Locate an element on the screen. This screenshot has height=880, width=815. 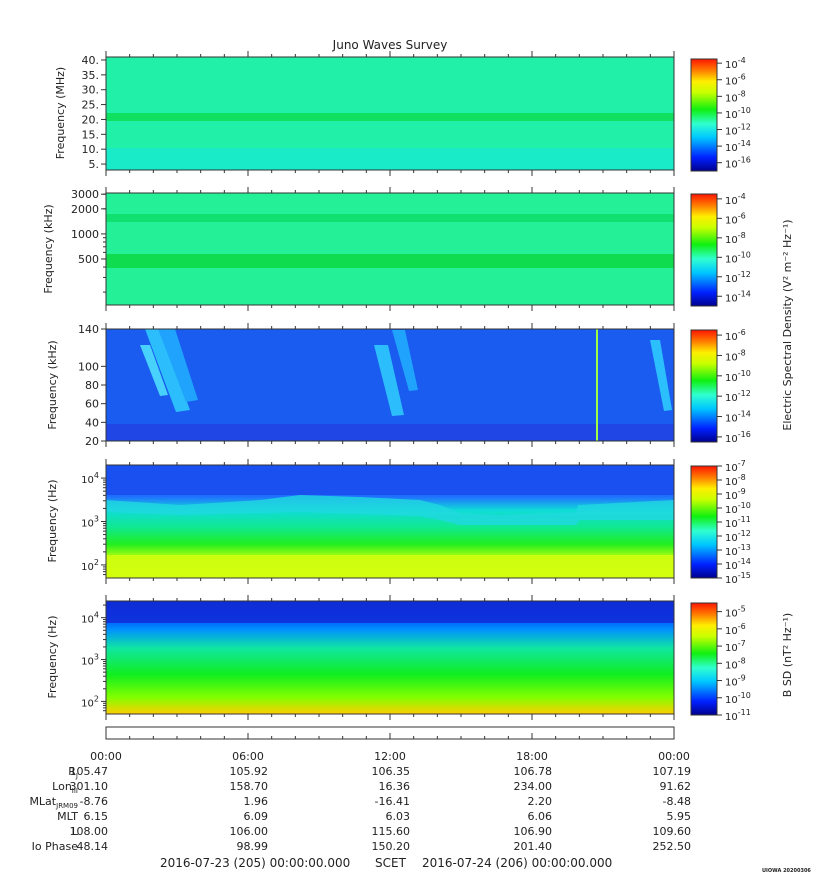
ephemeris-value: 201.40 is located at coordinates (533, 846).